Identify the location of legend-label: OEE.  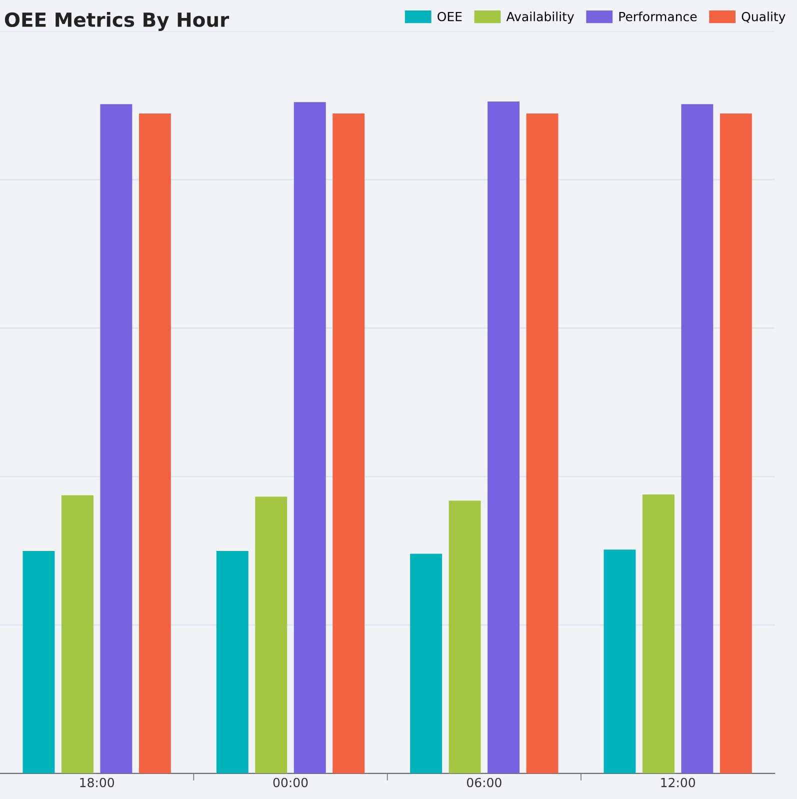
(450, 17).